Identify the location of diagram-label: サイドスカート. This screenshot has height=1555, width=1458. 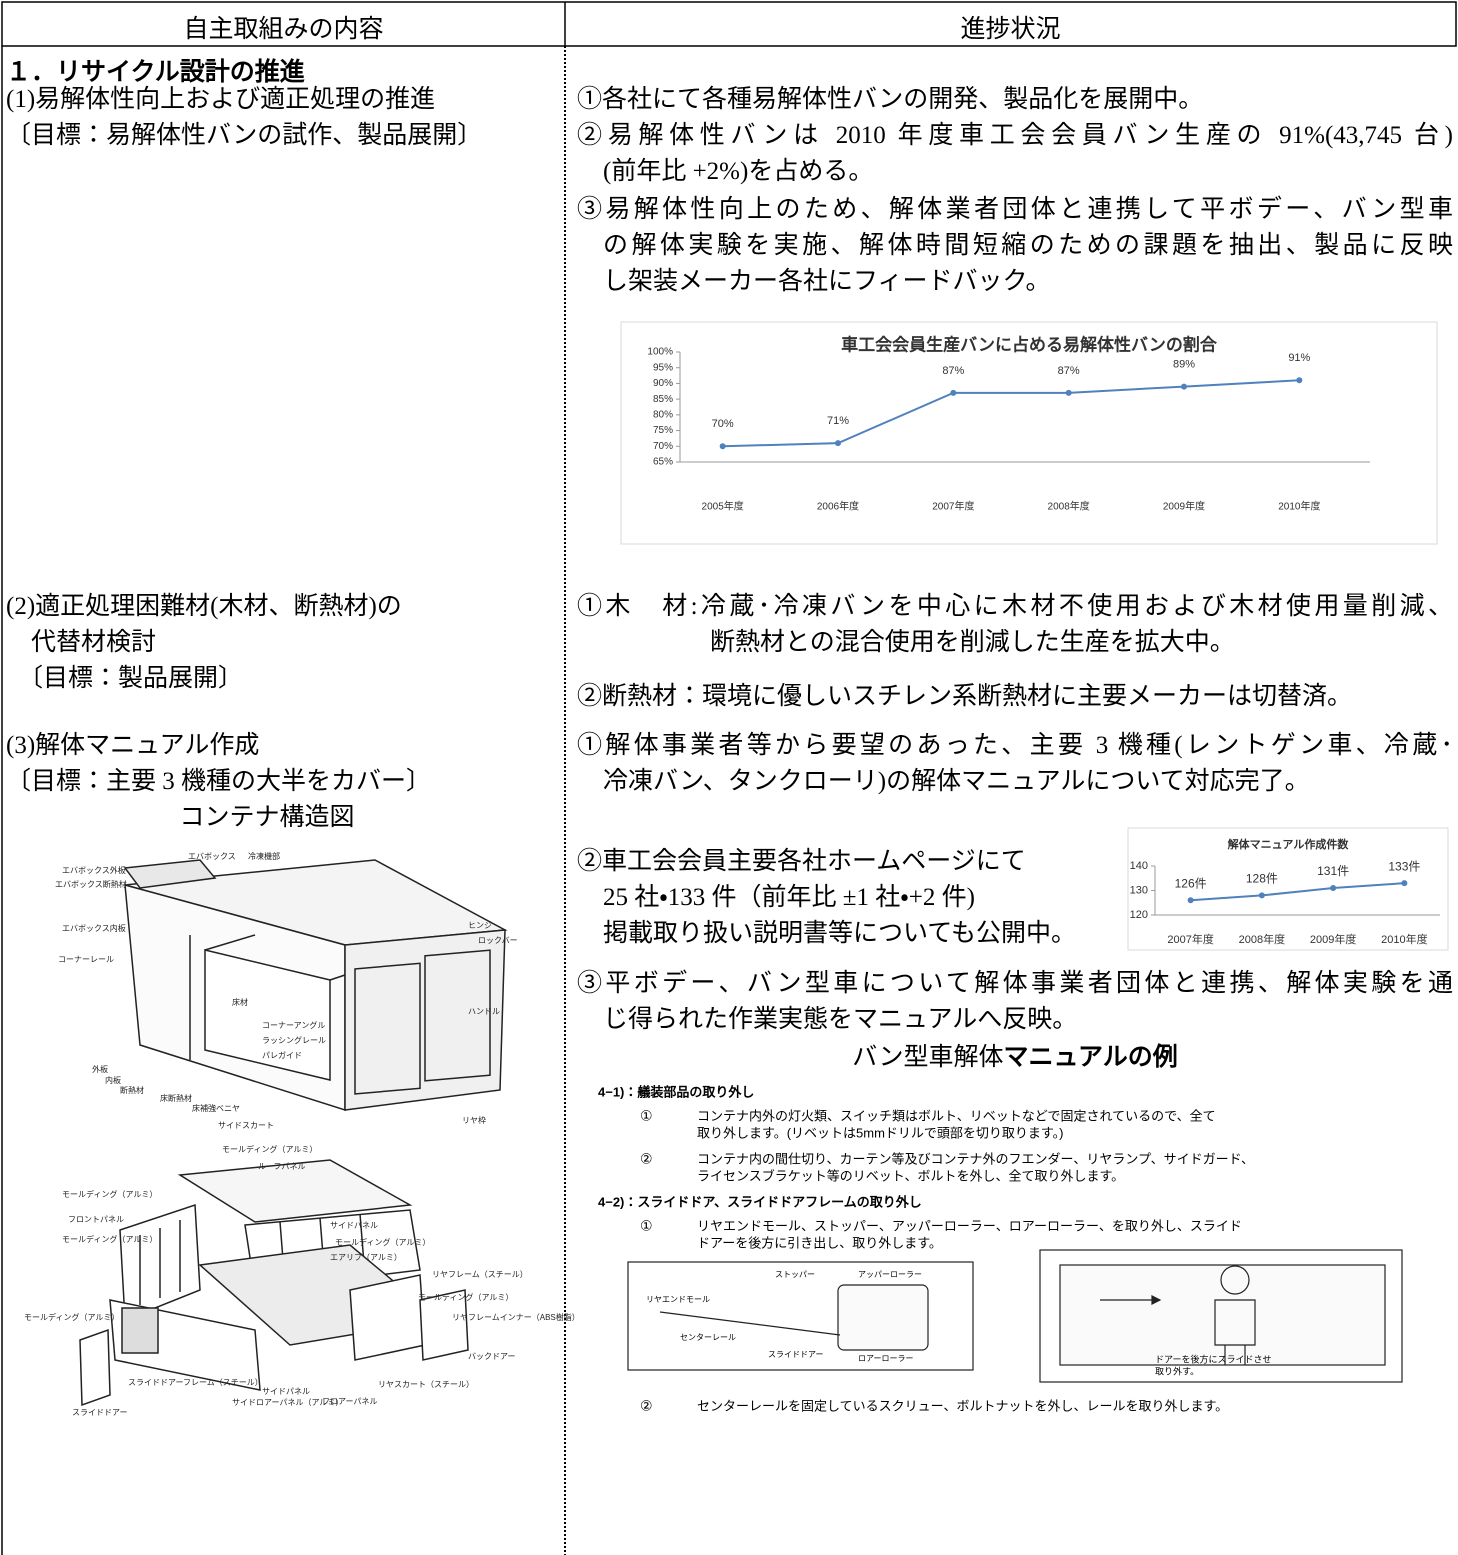
(246, 1125).